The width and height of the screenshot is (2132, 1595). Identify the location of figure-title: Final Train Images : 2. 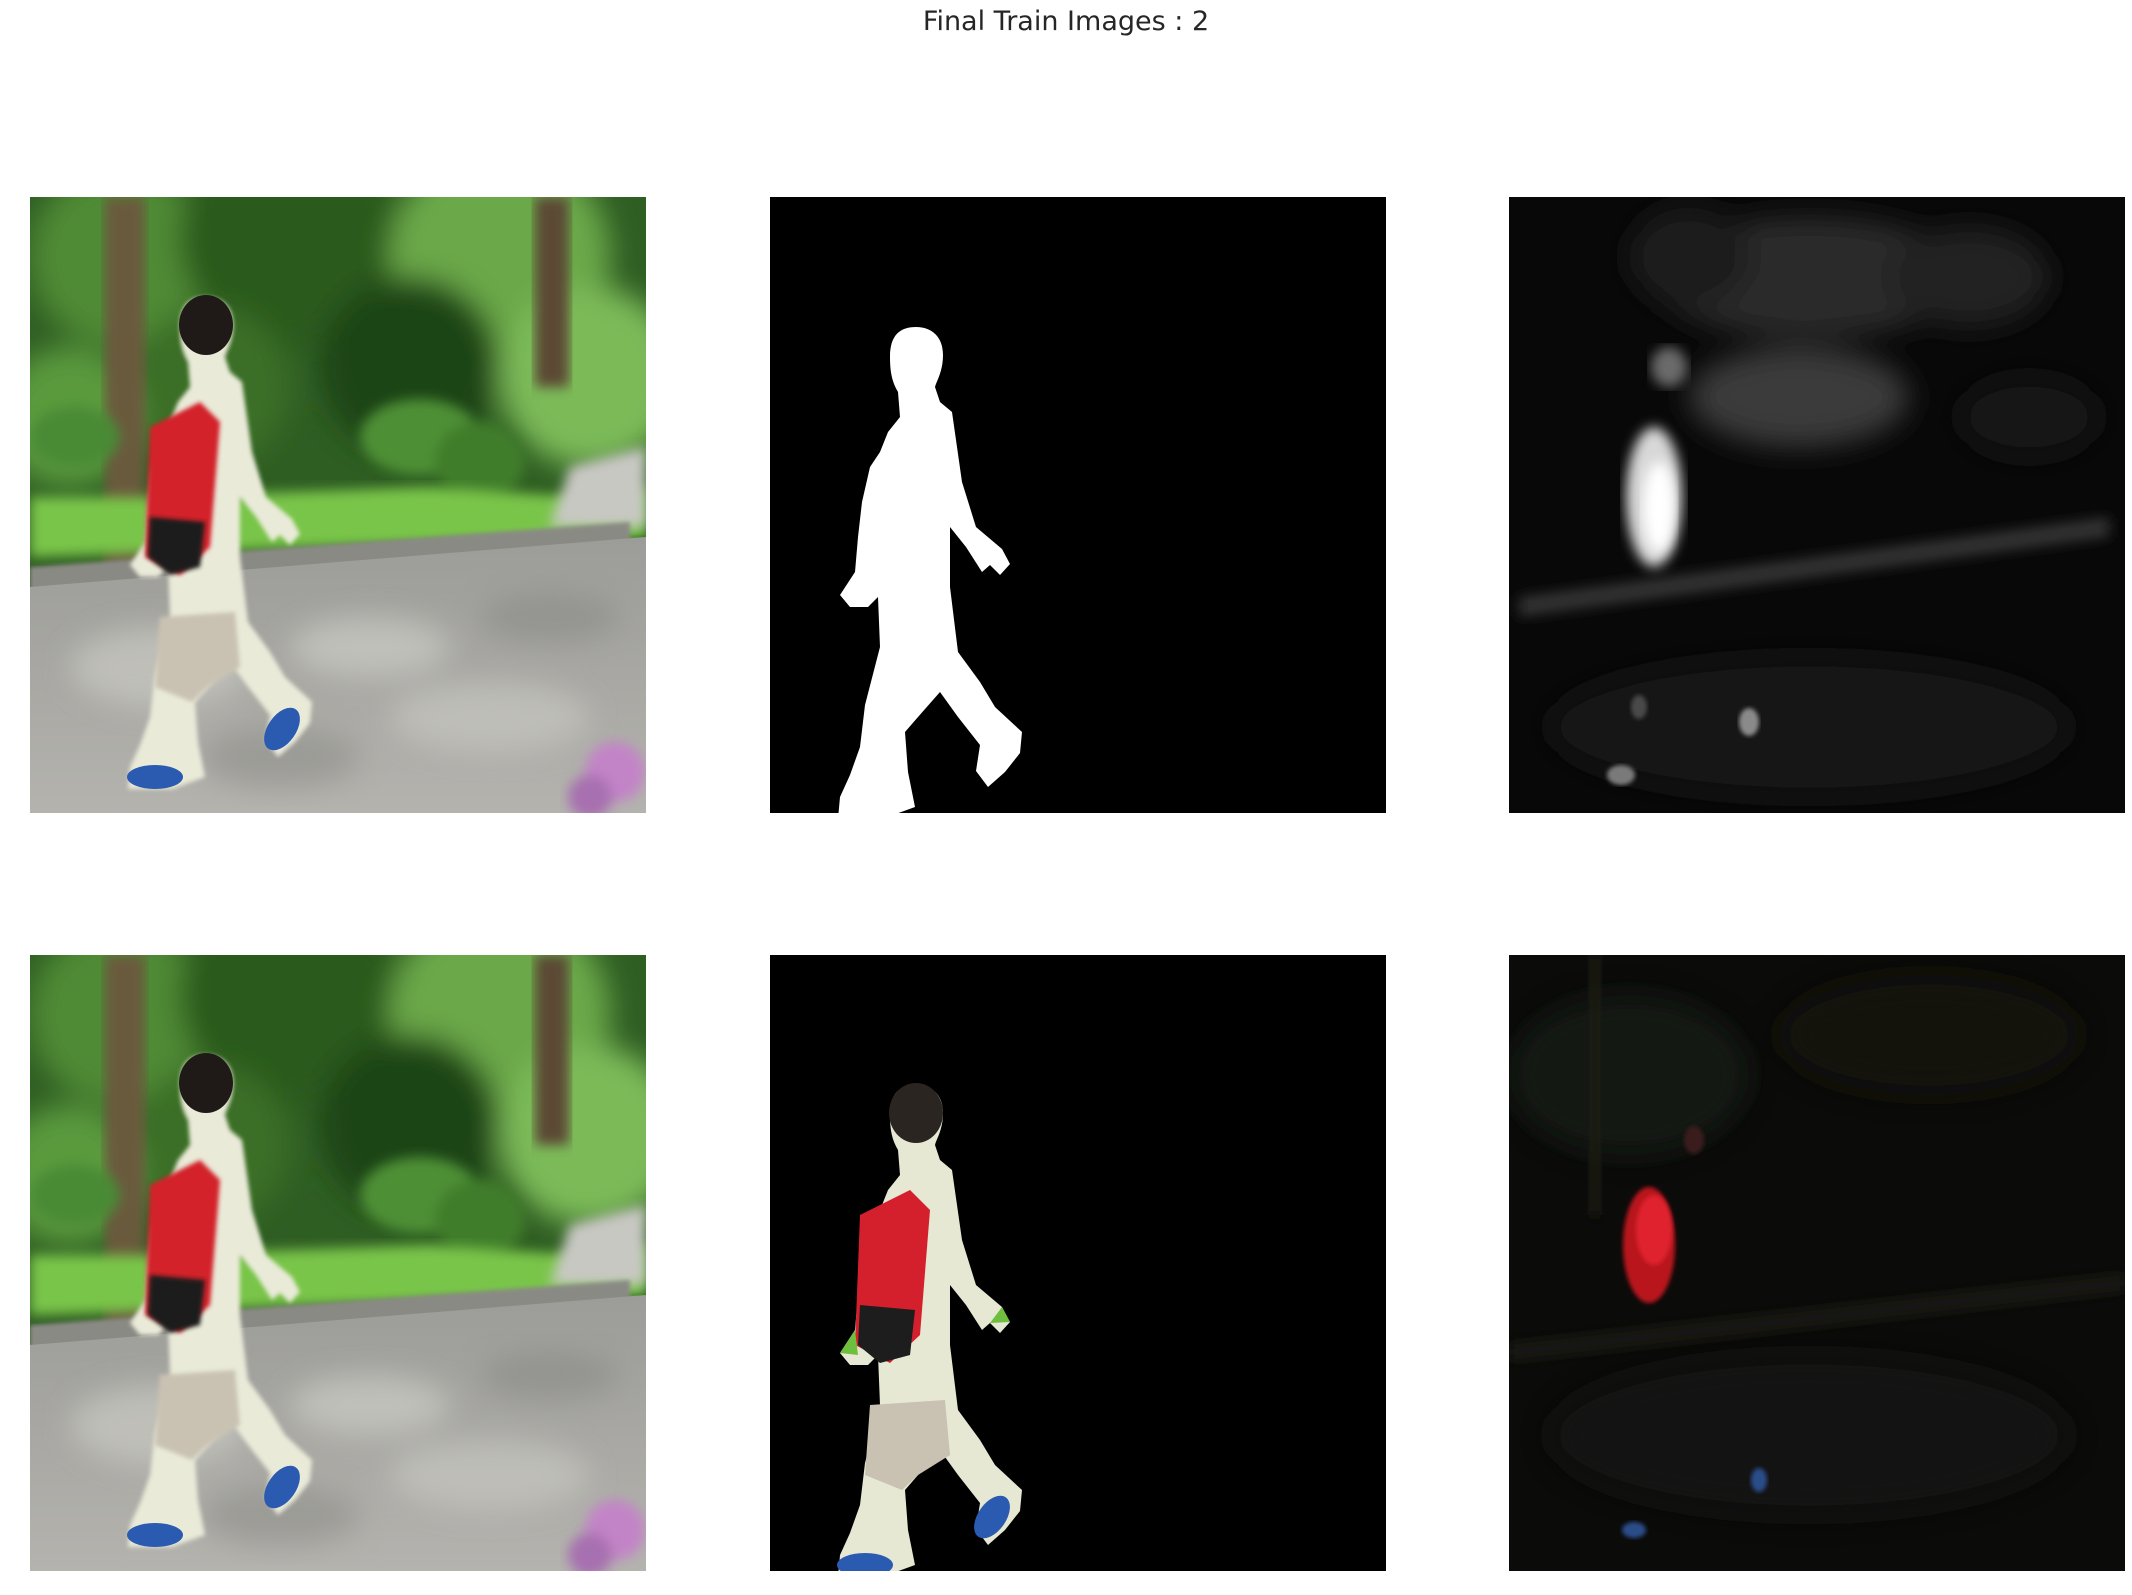
(1066, 21).